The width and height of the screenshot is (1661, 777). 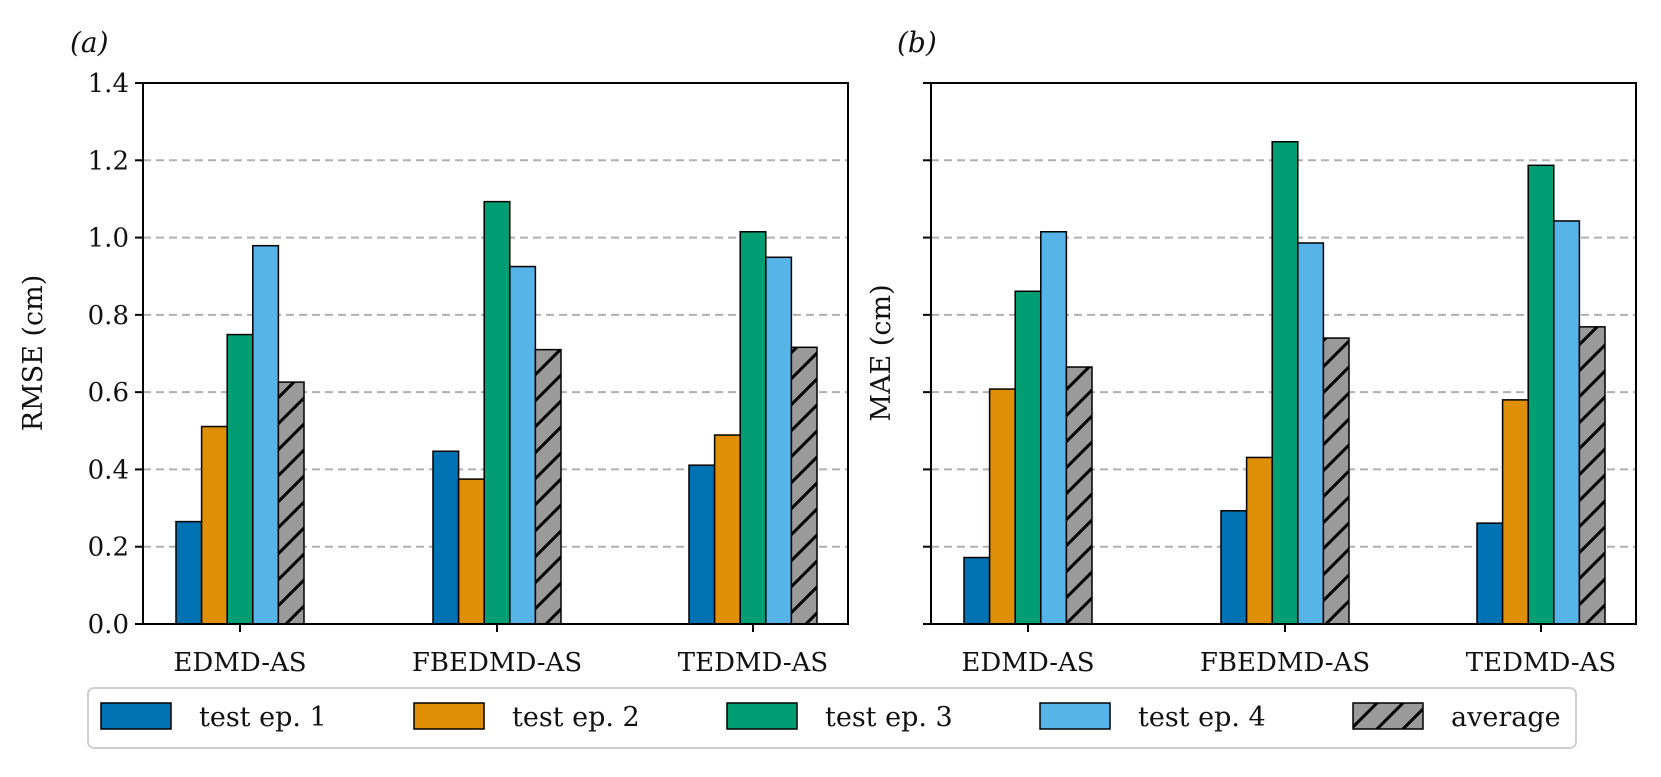 What do you see at coordinates (108, 548) in the screenshot?
I see `y-tick-label: 0.2` at bounding box center [108, 548].